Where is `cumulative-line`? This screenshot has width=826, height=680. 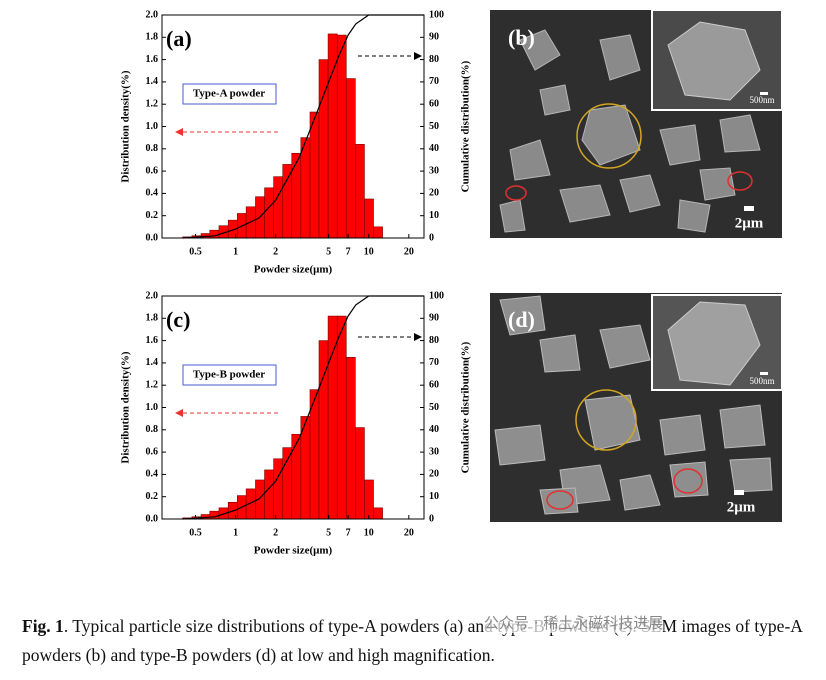
cumulative-line is located at coordinates (303, 126).